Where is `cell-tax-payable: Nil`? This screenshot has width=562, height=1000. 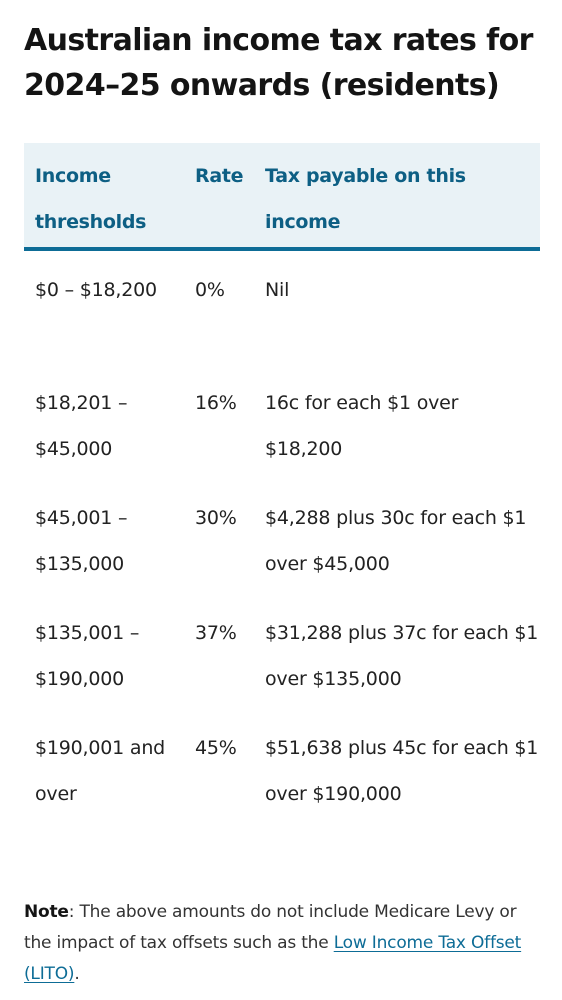
cell-tax-payable: Nil is located at coordinates (277, 290).